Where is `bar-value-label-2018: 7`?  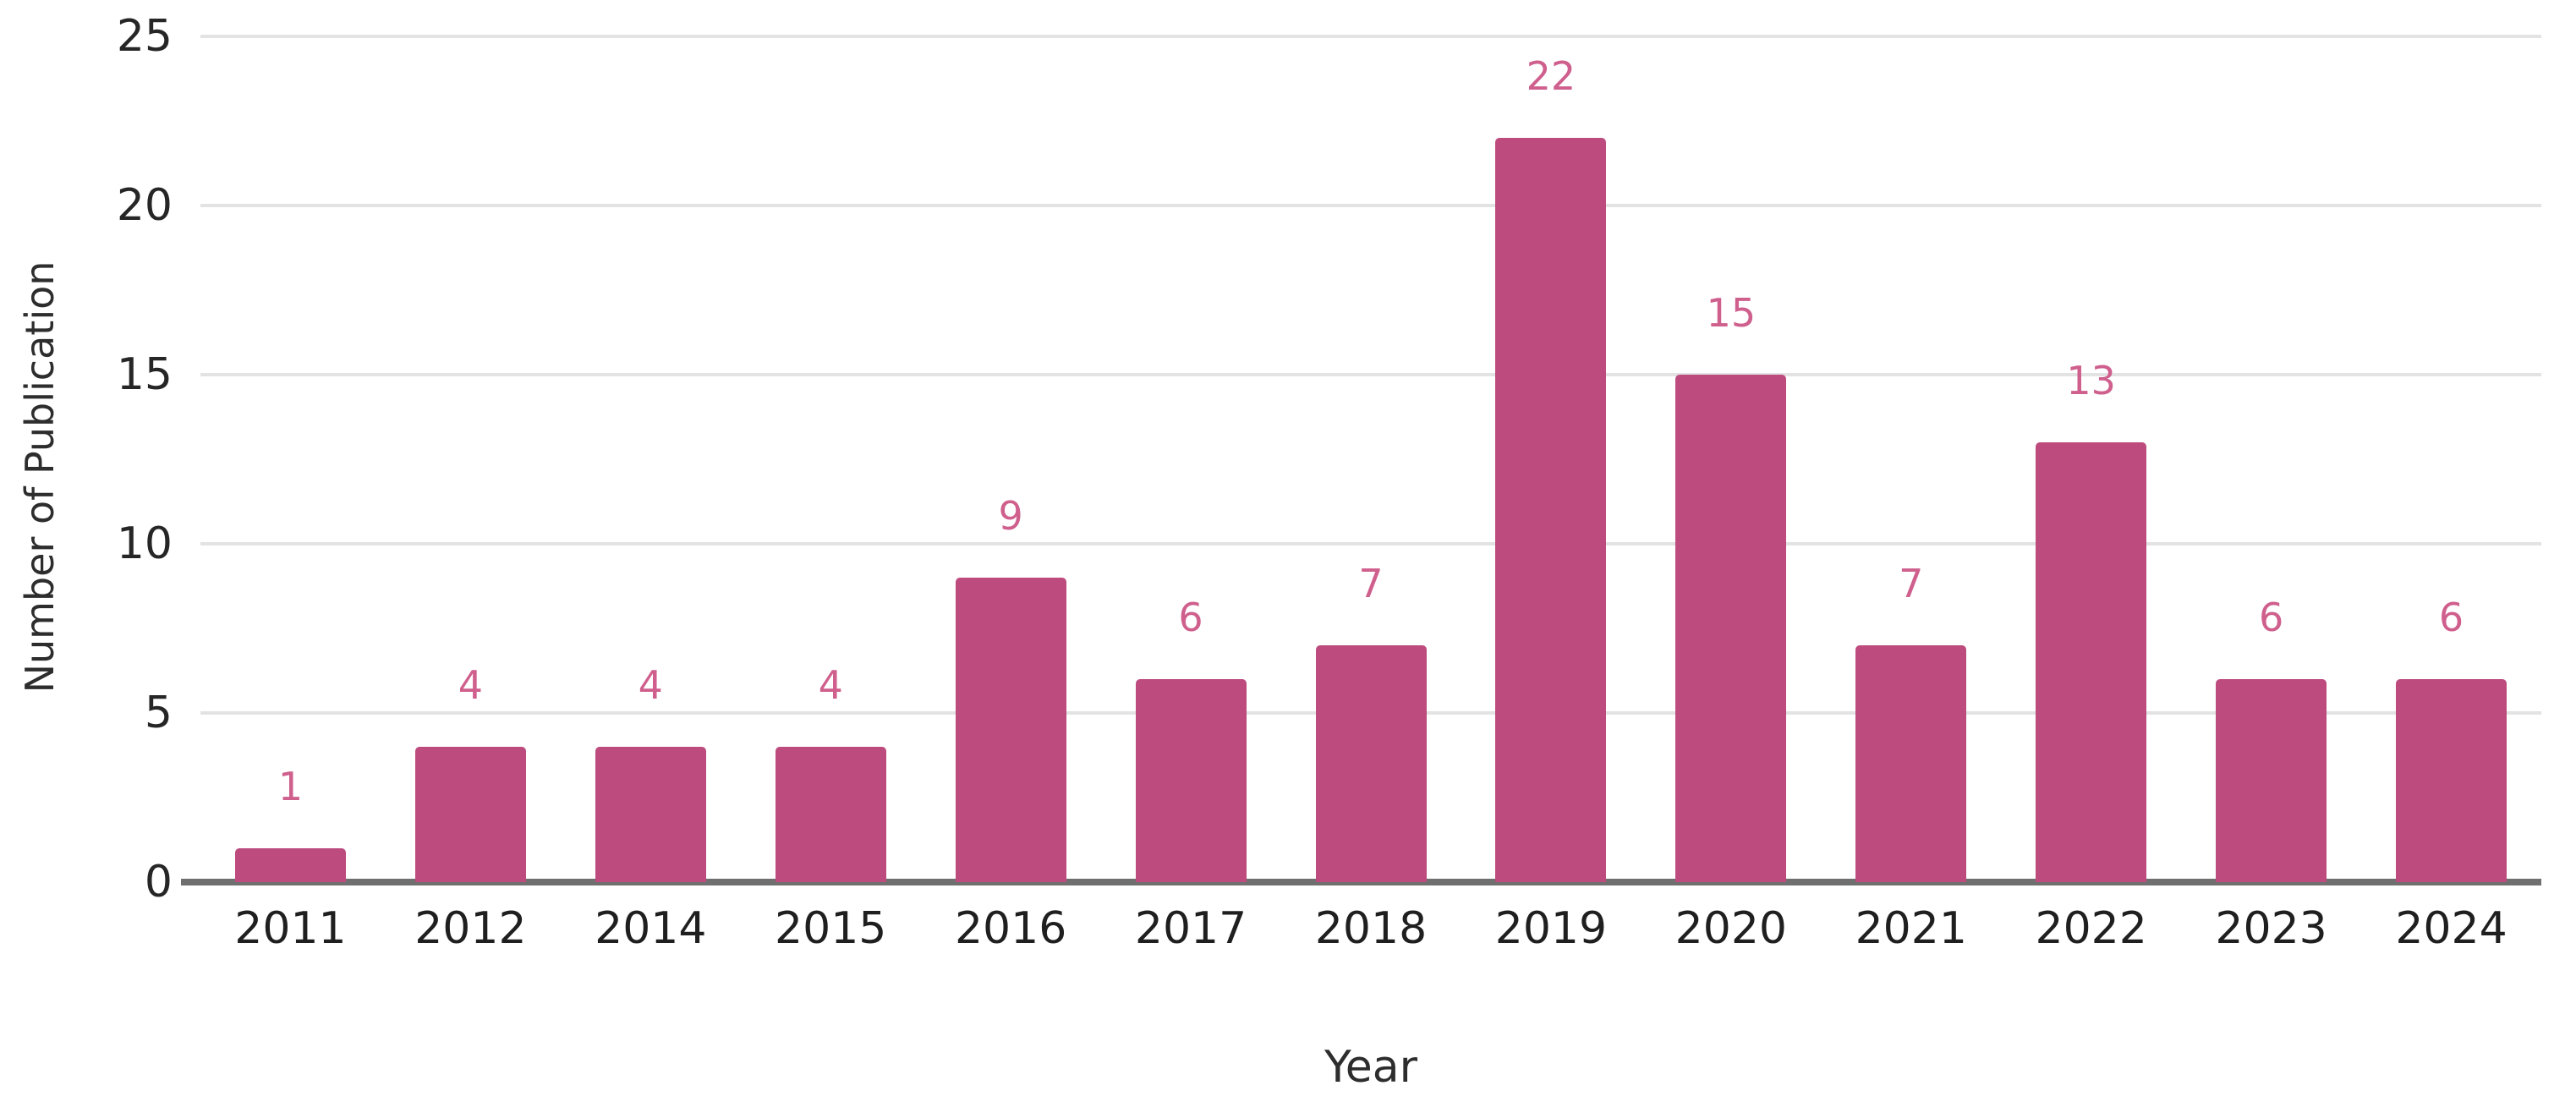
bar-value-label-2018: 7 is located at coordinates (1371, 583).